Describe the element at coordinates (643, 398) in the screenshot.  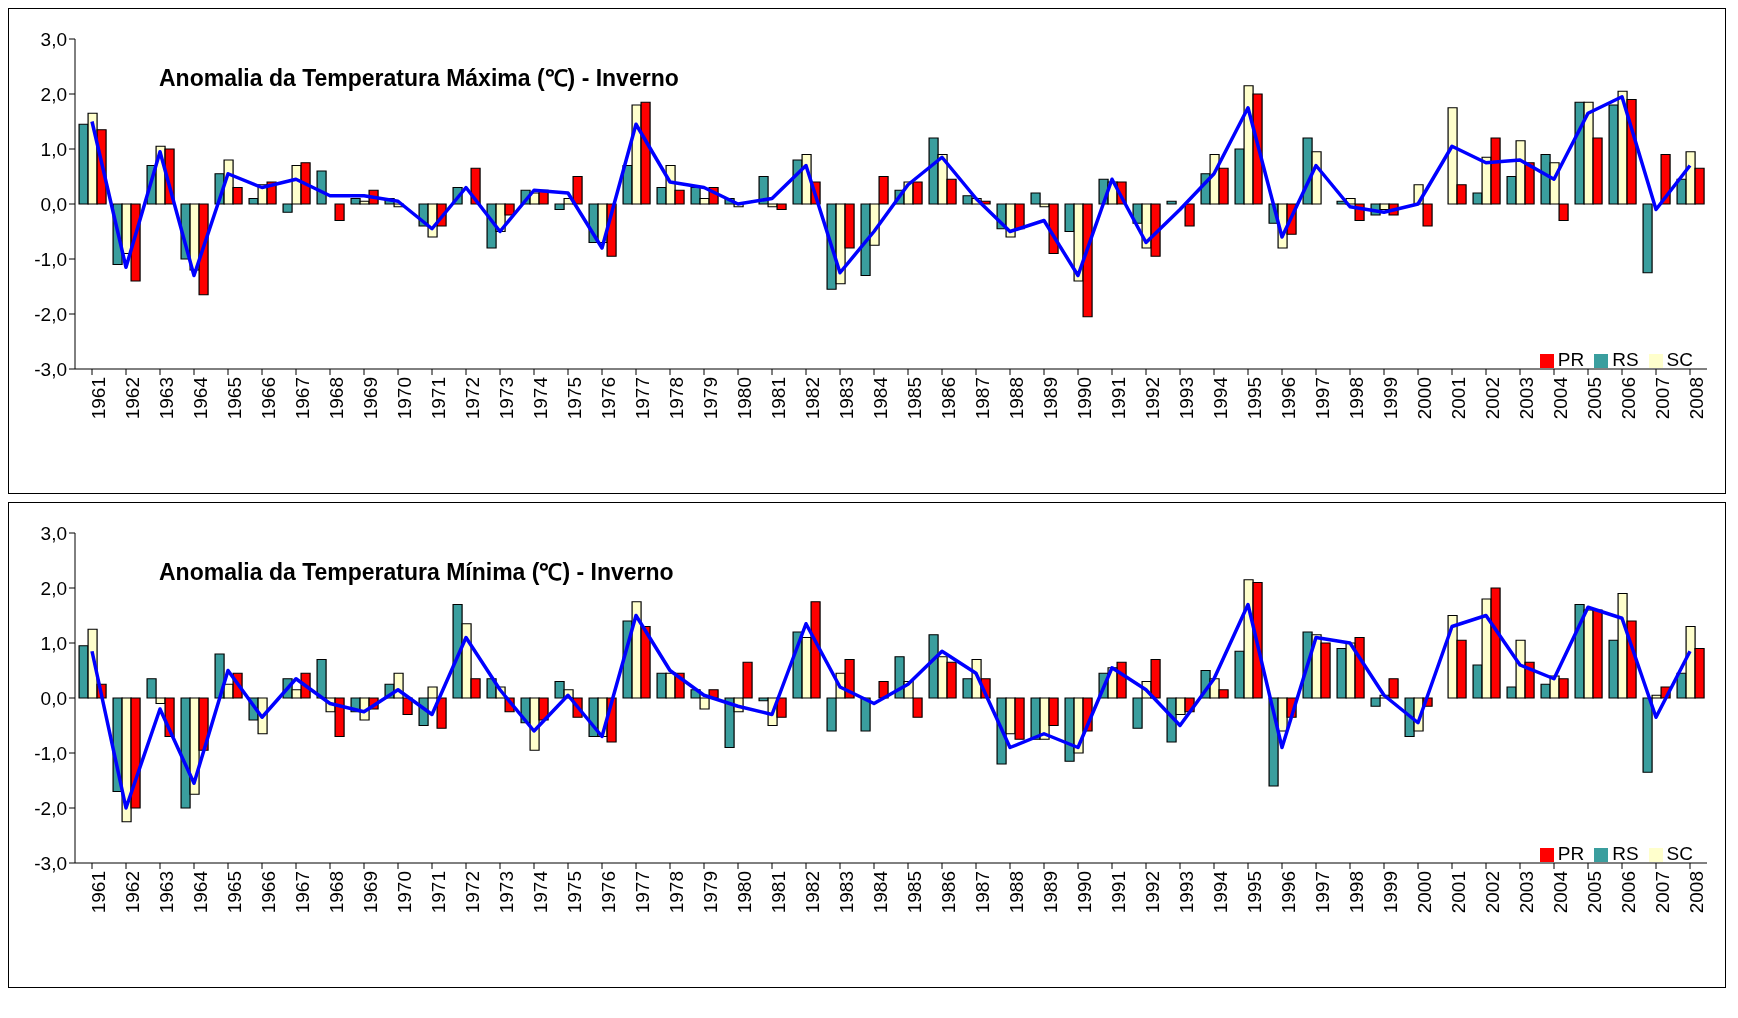
I see `x-tick-label: 1977` at that location.